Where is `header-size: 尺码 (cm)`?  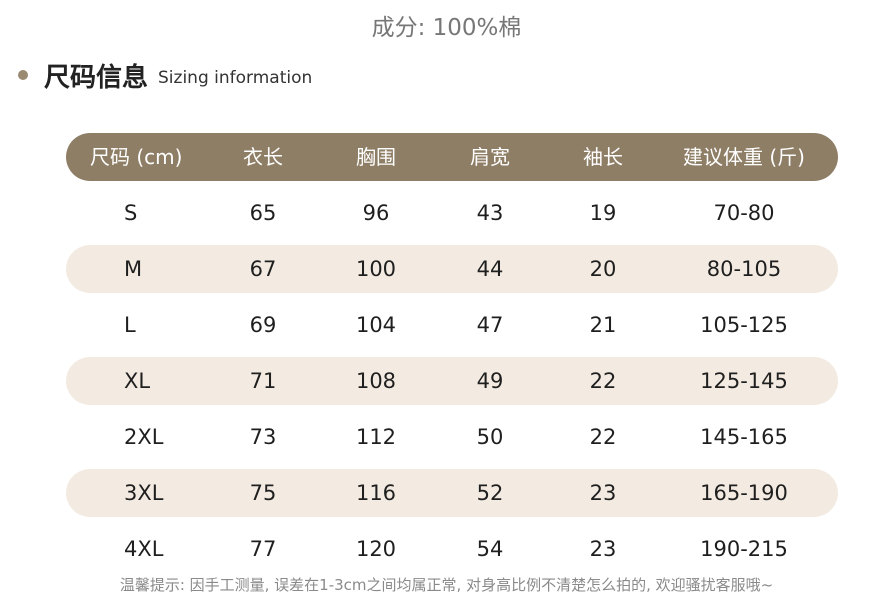
header-size: 尺码 (cm) is located at coordinates (136, 157).